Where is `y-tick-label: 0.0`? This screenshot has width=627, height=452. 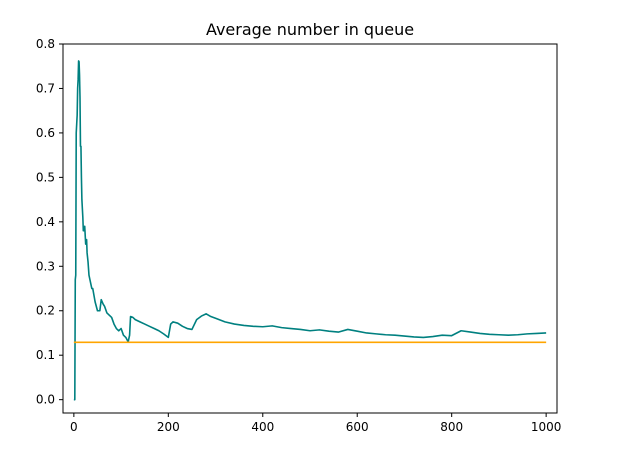 y-tick-label: 0.0 is located at coordinates (45, 400).